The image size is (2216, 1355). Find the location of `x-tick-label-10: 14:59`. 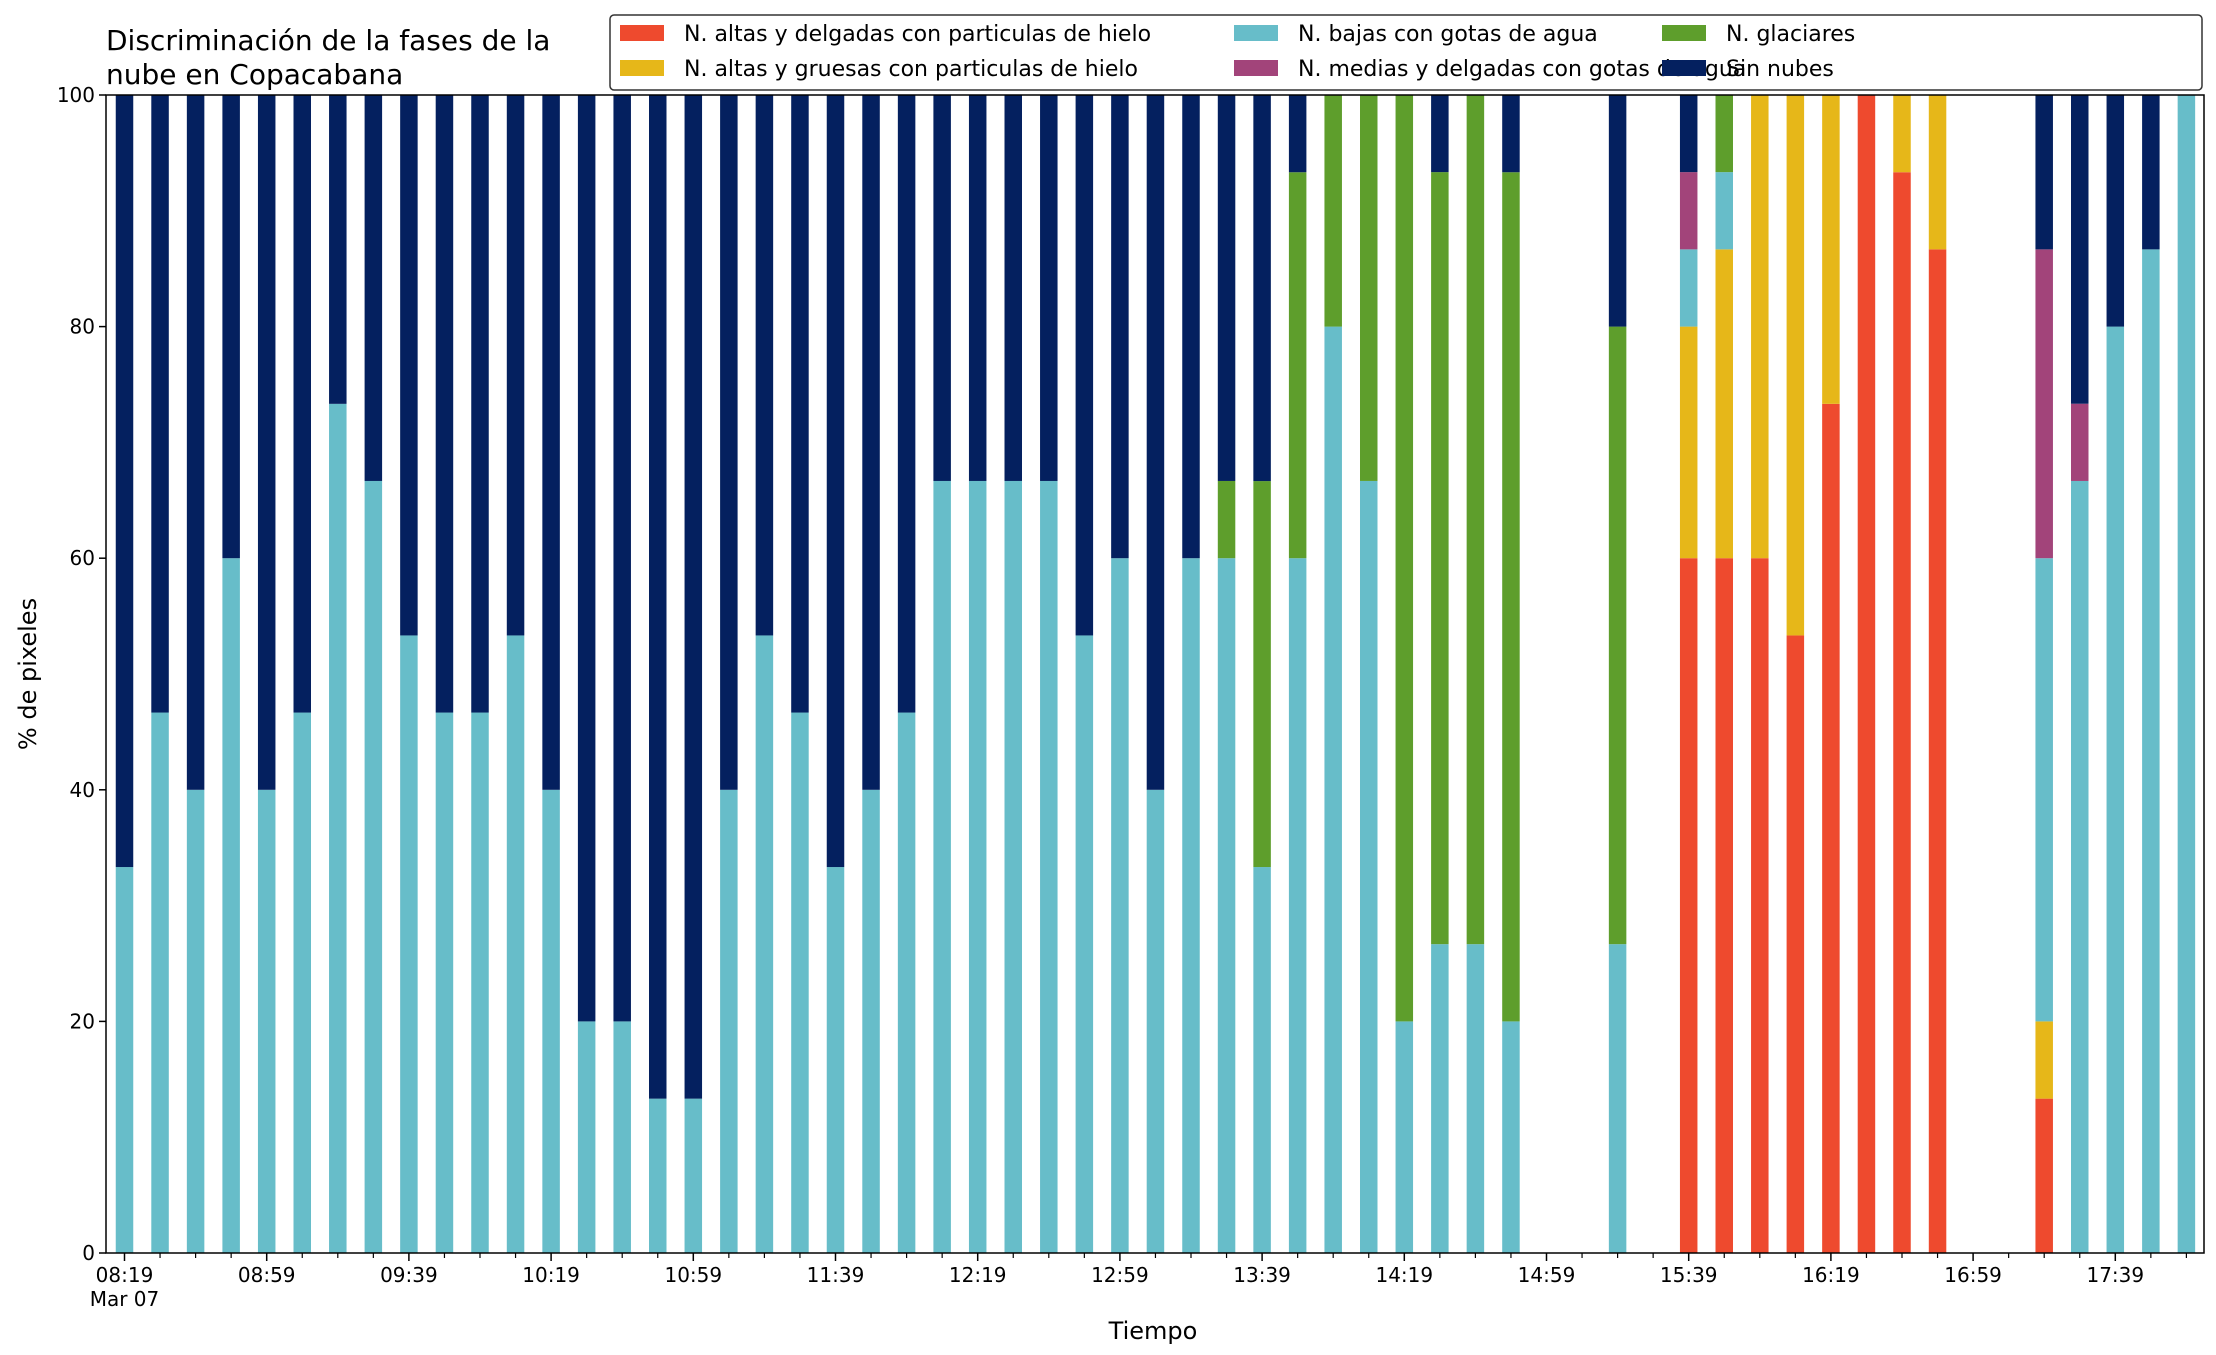

x-tick-label-10: 14:59 is located at coordinates (1547, 1275).